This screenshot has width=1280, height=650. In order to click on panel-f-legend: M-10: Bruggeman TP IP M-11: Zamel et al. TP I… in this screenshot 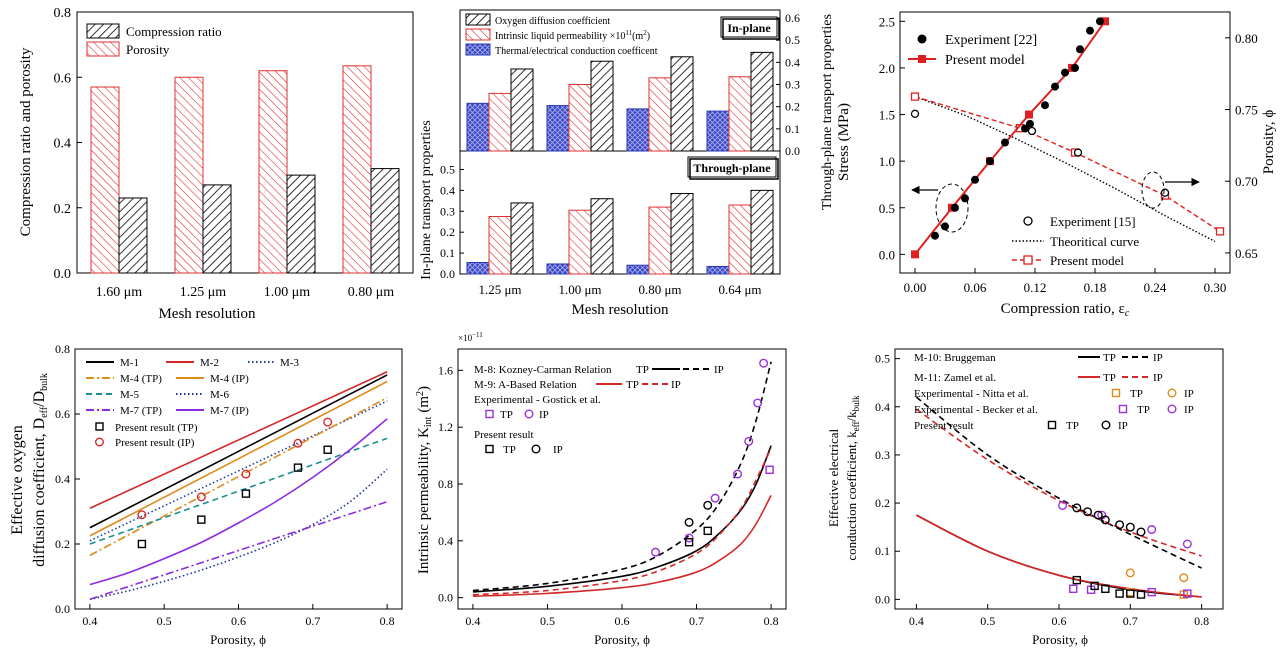, I will do `click(1054, 392)`.